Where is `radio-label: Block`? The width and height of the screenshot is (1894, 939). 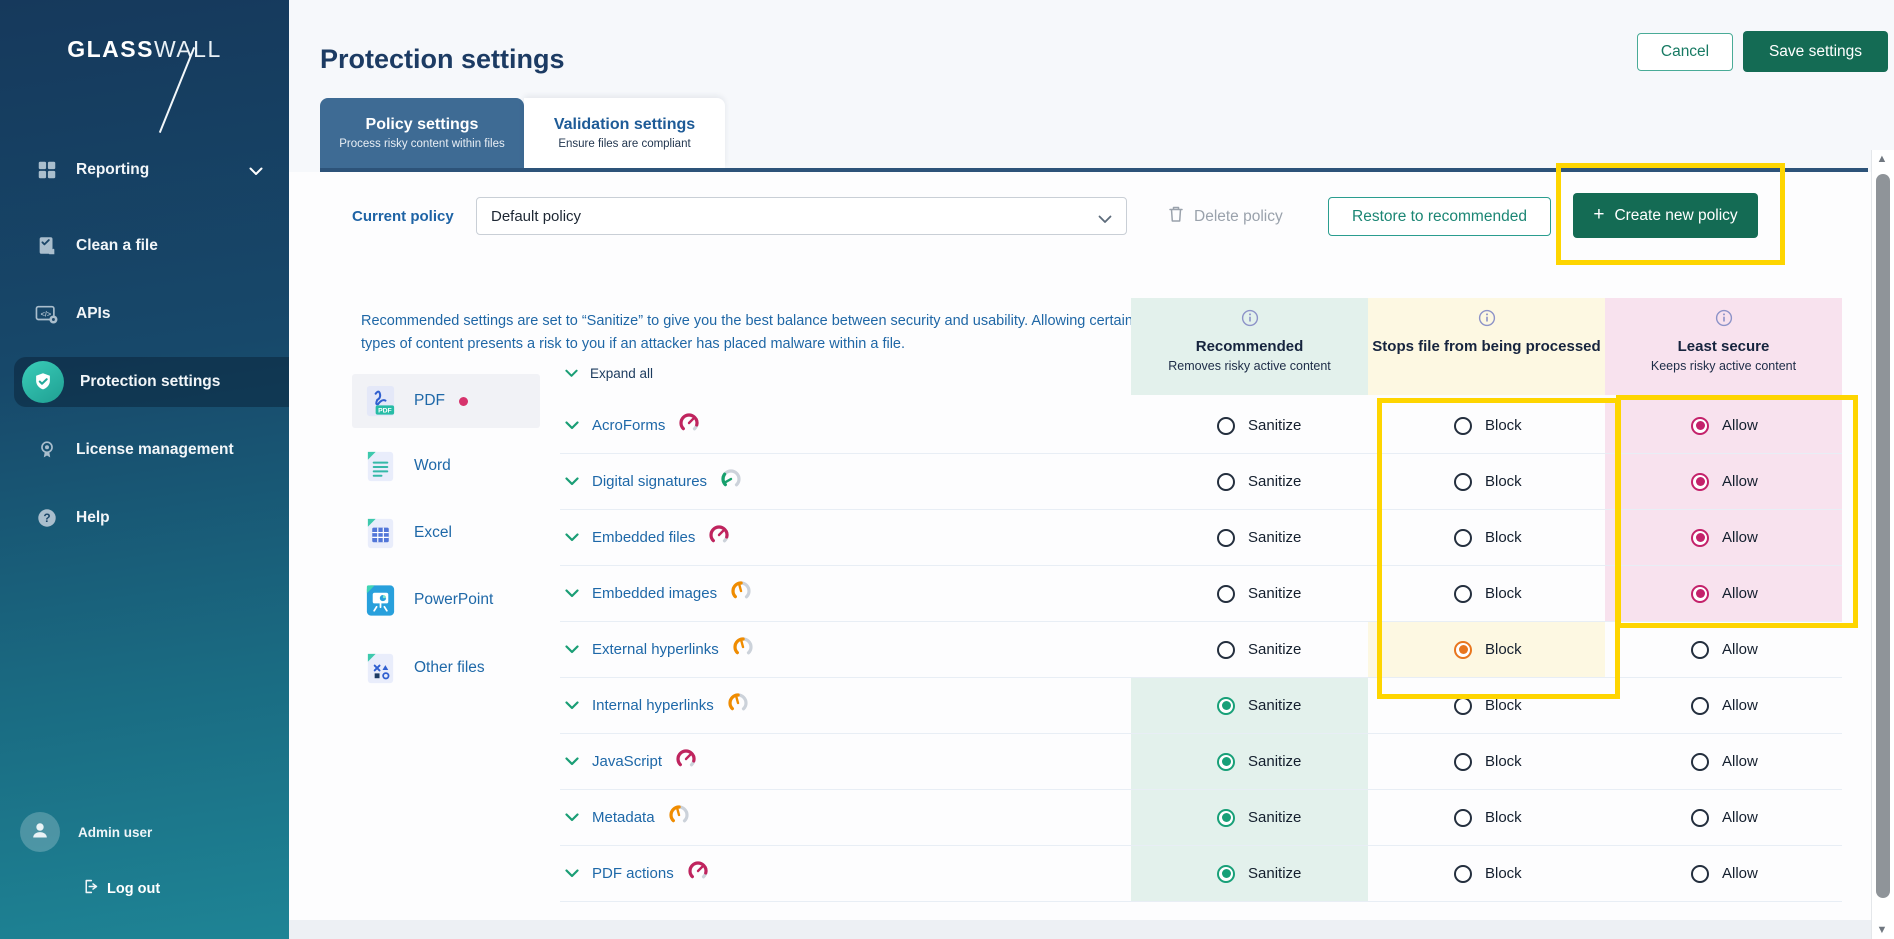 radio-label: Block is located at coordinates (1503, 649).